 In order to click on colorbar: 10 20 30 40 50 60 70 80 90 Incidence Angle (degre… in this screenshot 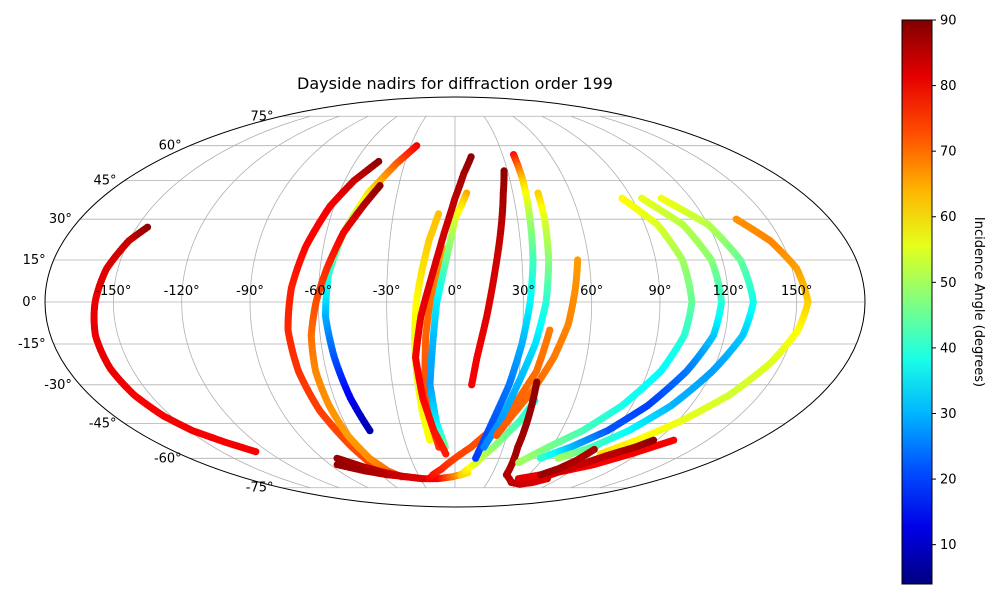, I will do `click(943, 299)`.